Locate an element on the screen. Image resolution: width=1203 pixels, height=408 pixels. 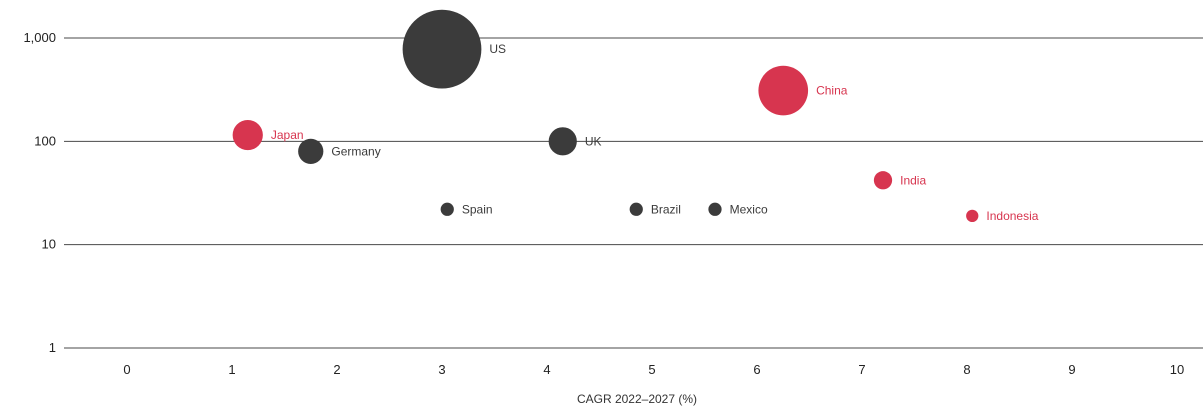
x-axis-title: CAGR 2022–2027 (%) is located at coordinates (637, 399).